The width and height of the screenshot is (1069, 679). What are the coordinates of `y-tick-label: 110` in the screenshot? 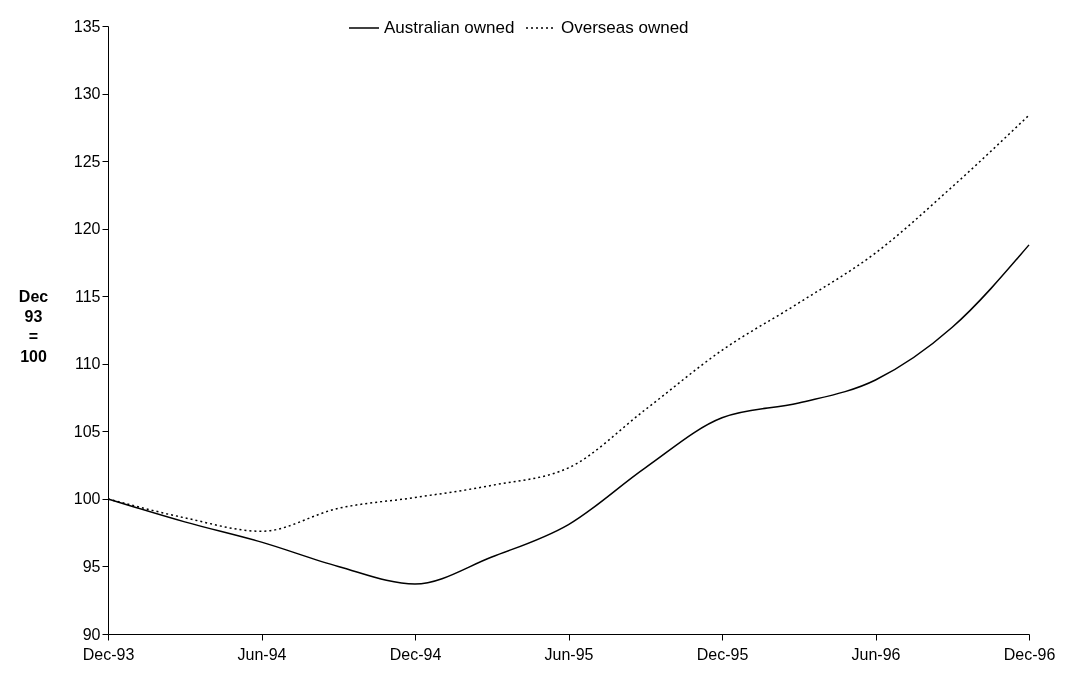 It's located at (87, 364).